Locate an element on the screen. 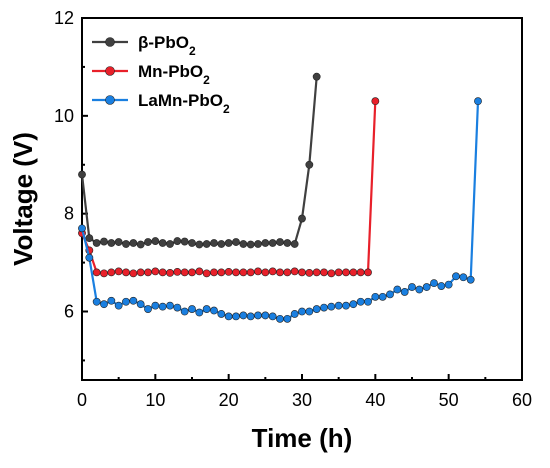  legend-label: Mn-PbO2 is located at coordinates (174, 74).